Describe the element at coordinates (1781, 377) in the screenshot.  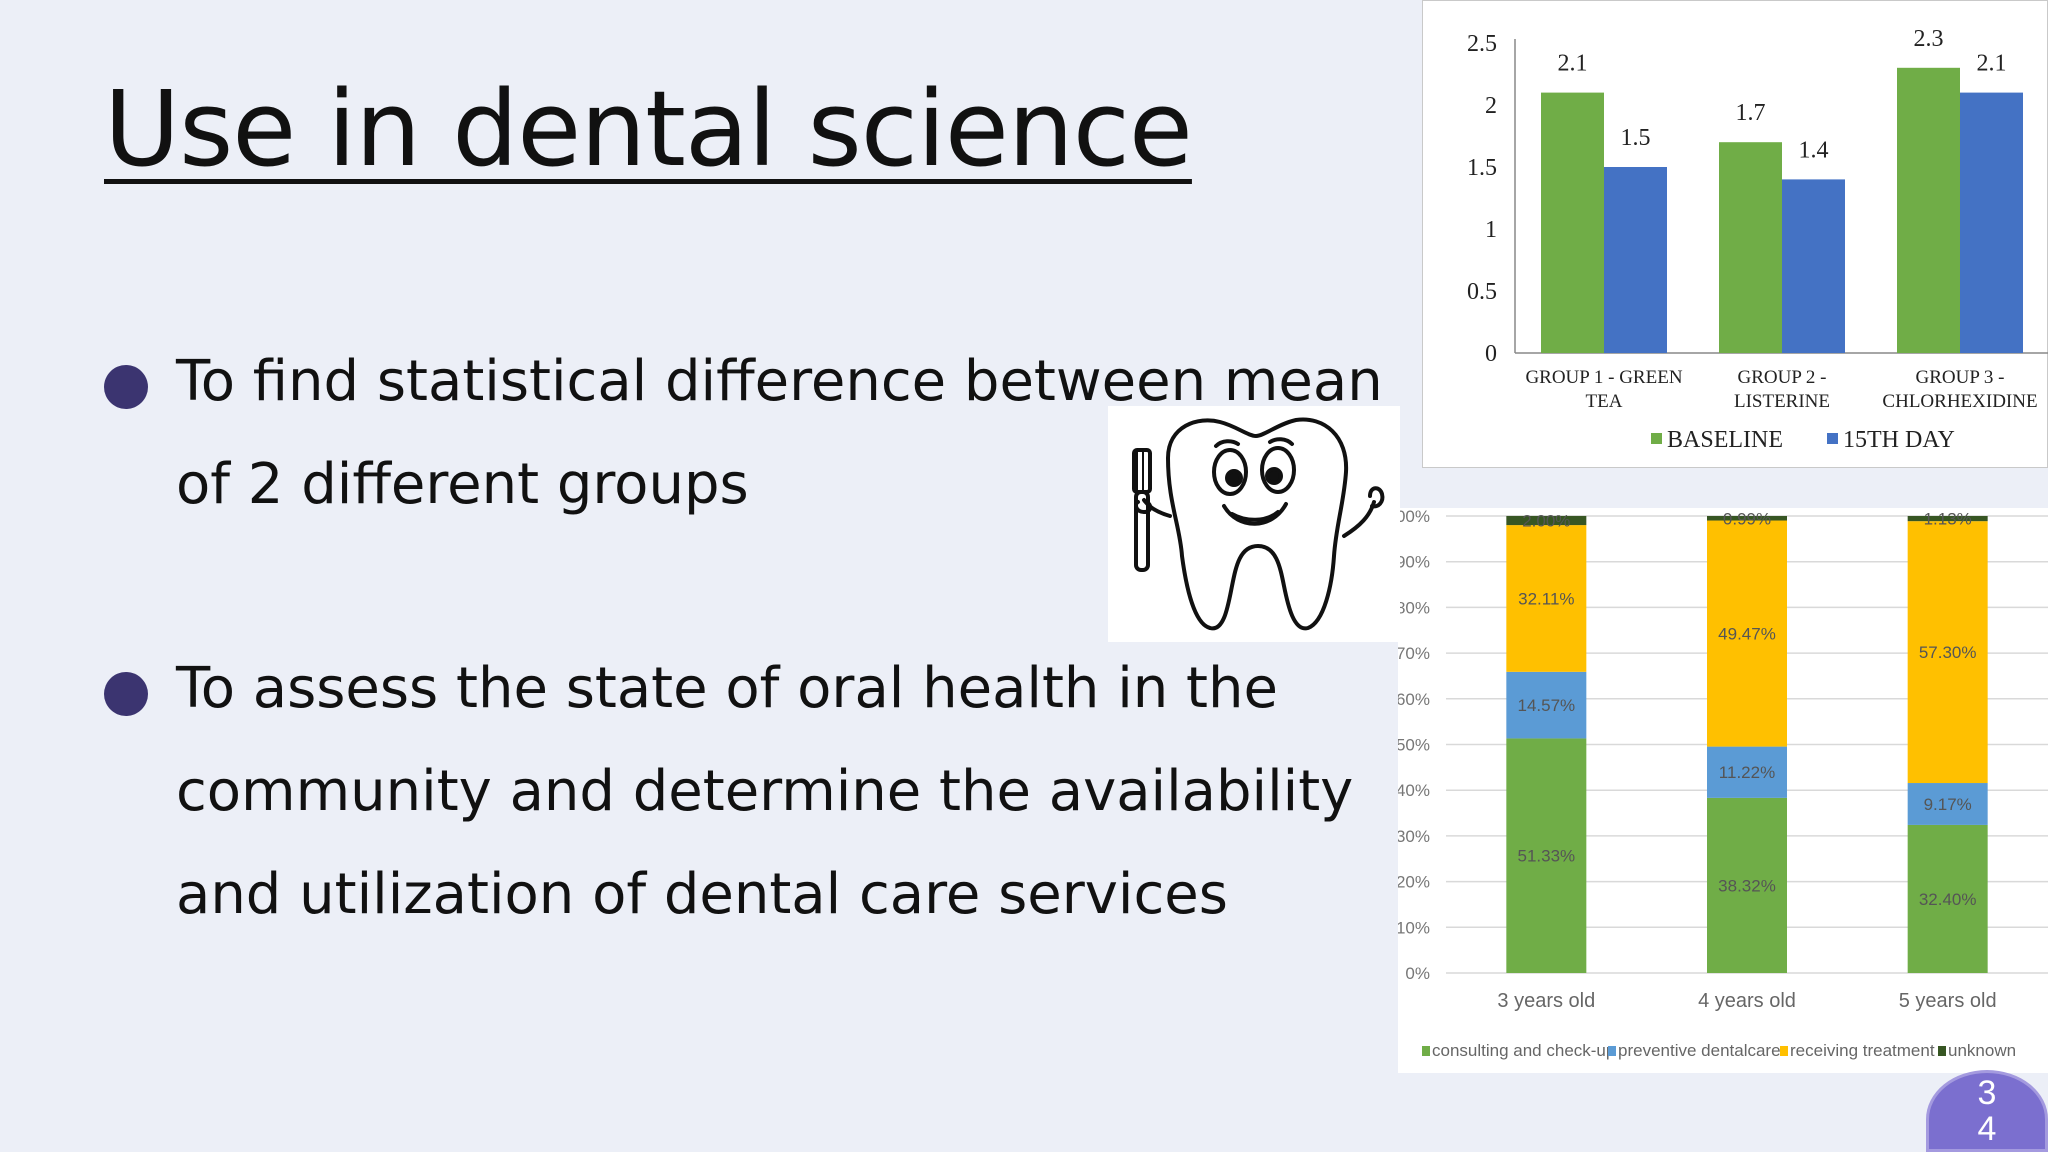
I see `x-tick-label: GROUP 2 -` at that location.